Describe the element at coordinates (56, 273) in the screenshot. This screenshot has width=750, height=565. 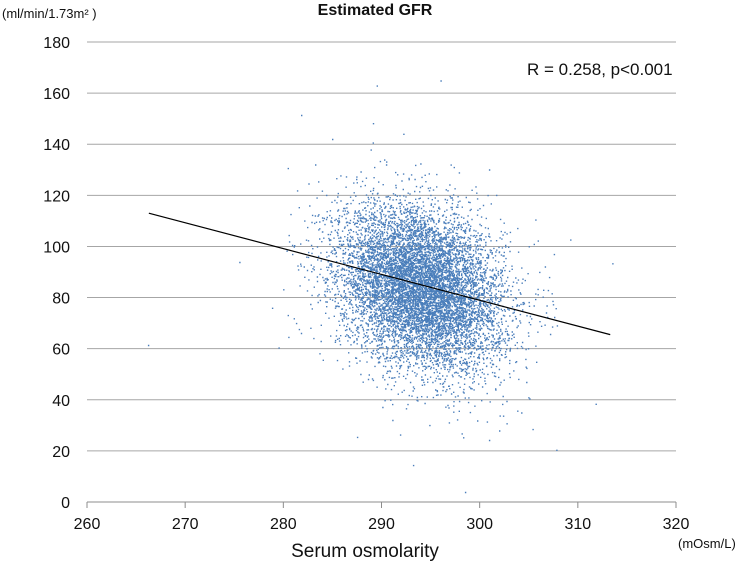
I see `y-tick-labels: 0 20 40 60 80 100 120 140 160 180` at that location.